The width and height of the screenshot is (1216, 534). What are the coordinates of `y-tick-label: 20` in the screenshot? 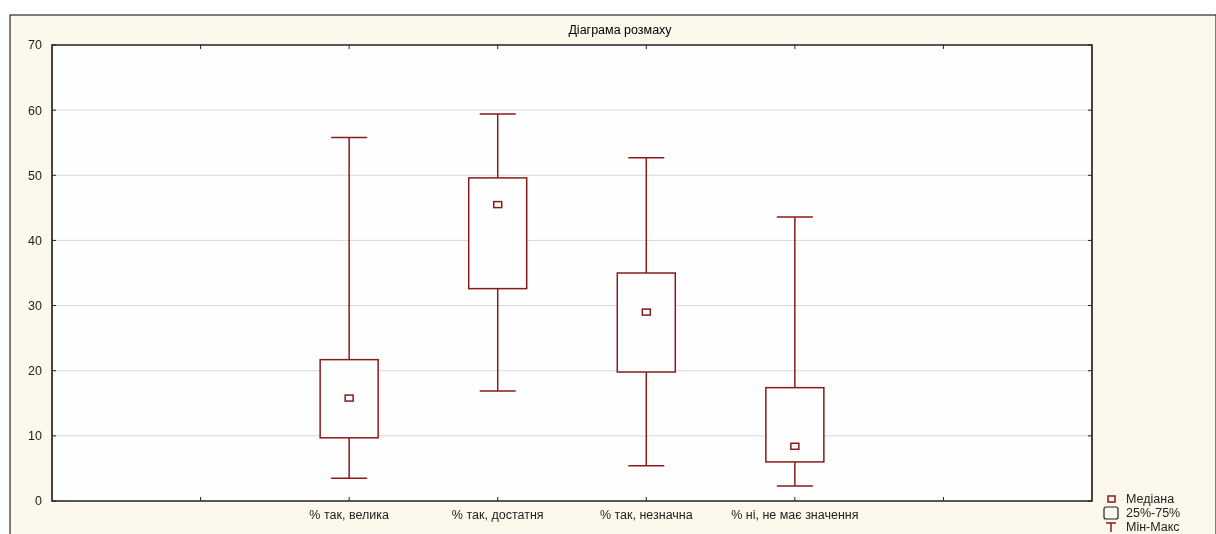 It's located at (35, 371).